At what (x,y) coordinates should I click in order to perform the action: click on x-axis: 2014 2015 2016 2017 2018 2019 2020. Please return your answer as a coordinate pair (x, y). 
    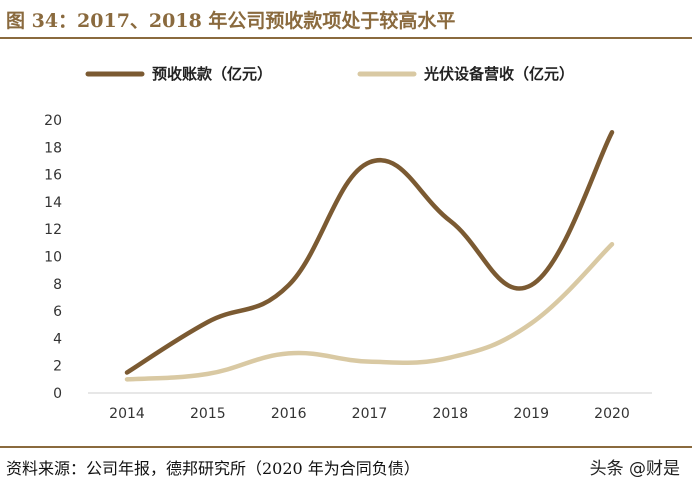
    Looking at the image, I should click on (369, 414).